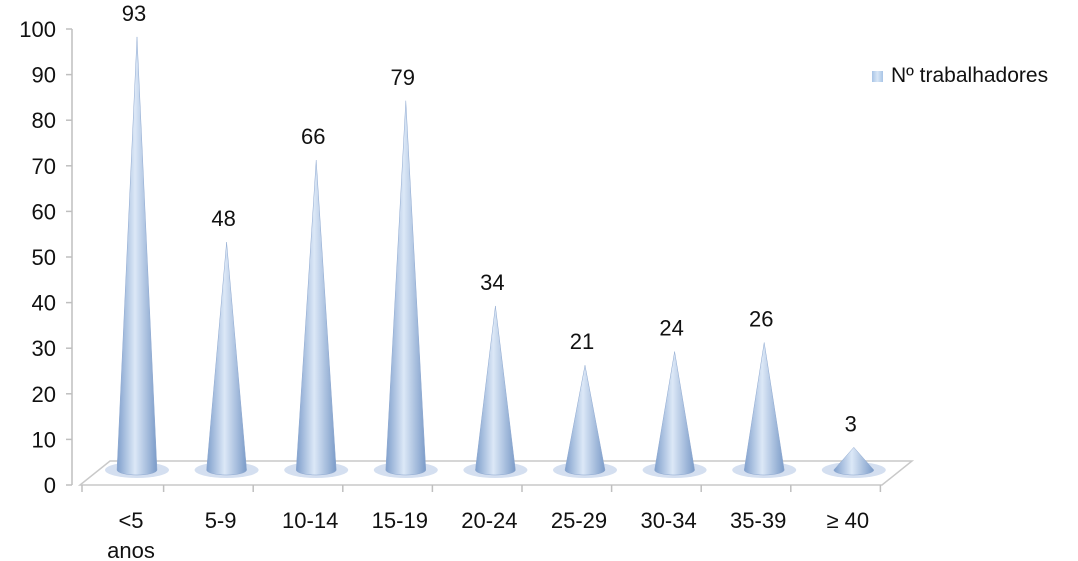 This screenshot has height=561, width=1078. What do you see at coordinates (44, 348) in the screenshot?
I see `y-tick-label: 30` at bounding box center [44, 348].